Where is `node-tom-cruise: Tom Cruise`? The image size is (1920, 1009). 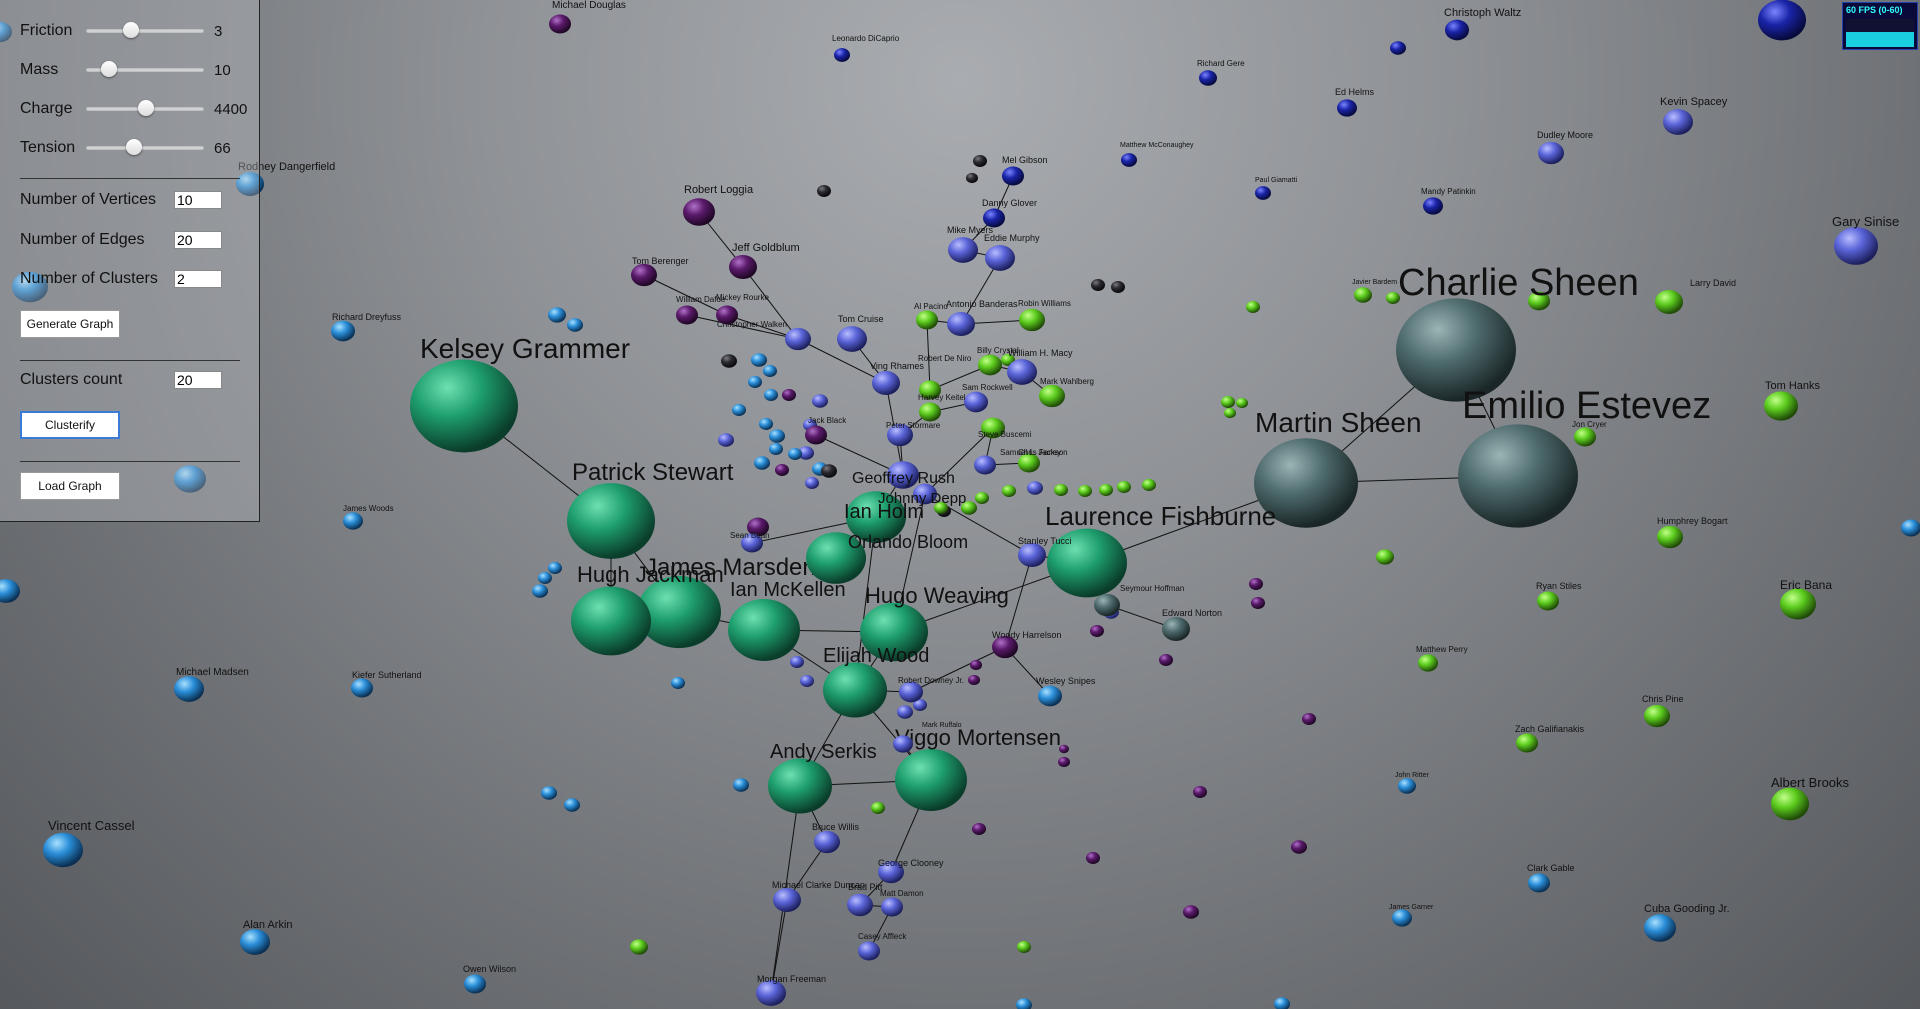 node-tom-cruise: Tom Cruise is located at coordinates (860, 333).